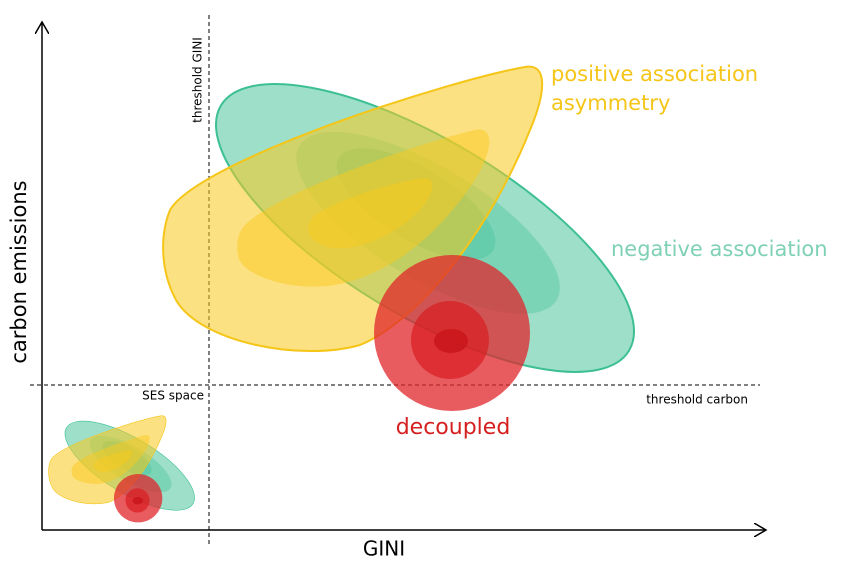 This screenshot has width=854, height=562. I want to click on region-label: SES space, so click(173, 396).